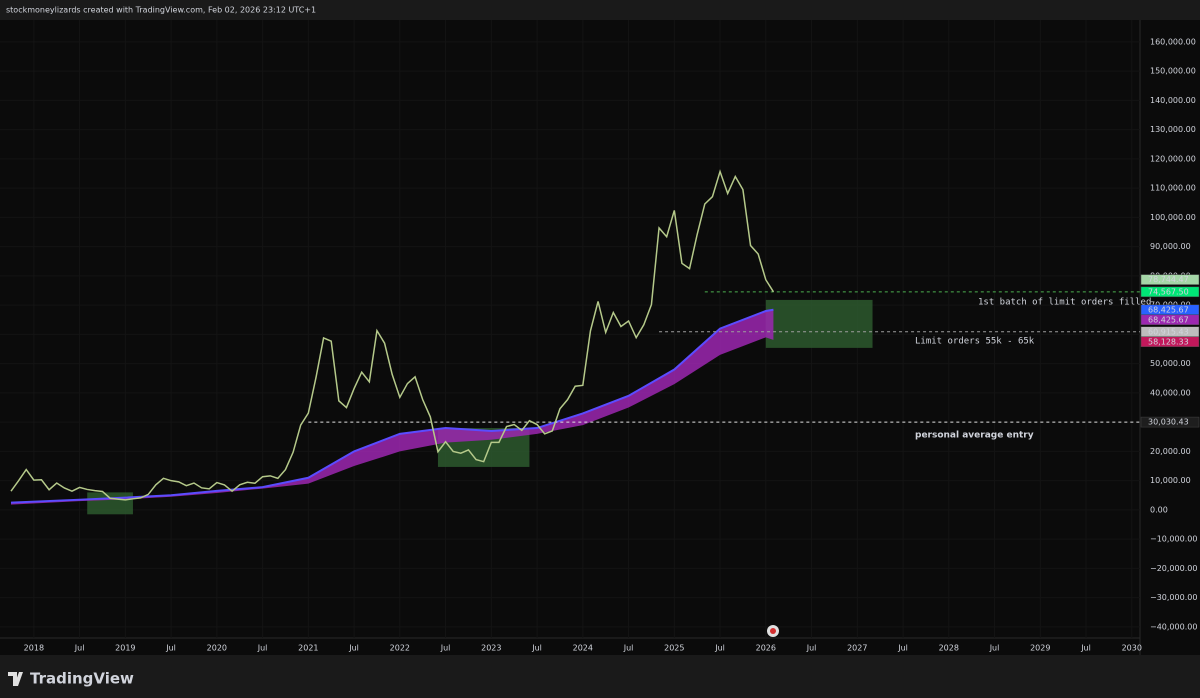 The image size is (1200, 698). What do you see at coordinates (1173, 158) in the screenshot?
I see `y-tick-label: 120,000.00` at bounding box center [1173, 158].